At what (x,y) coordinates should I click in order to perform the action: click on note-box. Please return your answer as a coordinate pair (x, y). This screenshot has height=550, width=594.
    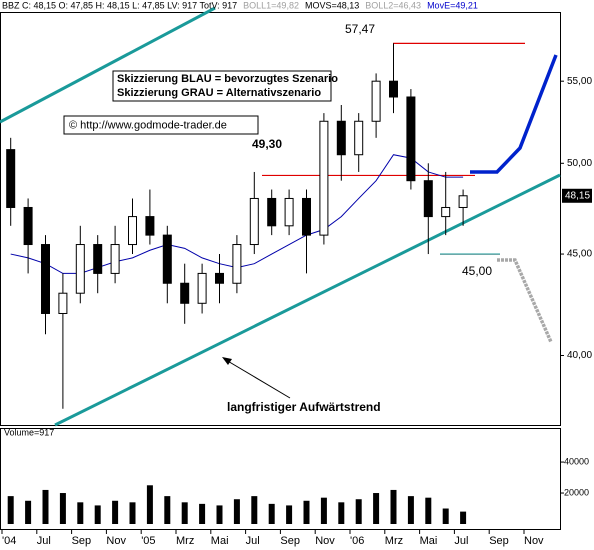
    Looking at the image, I should click on (222, 86).